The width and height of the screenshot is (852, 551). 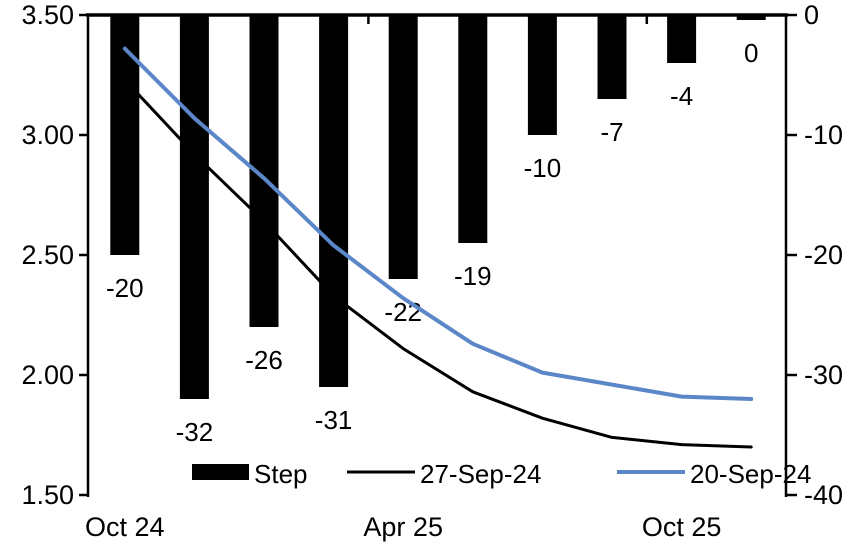 What do you see at coordinates (751, 53) in the screenshot?
I see `bar-data-label: 0` at bounding box center [751, 53].